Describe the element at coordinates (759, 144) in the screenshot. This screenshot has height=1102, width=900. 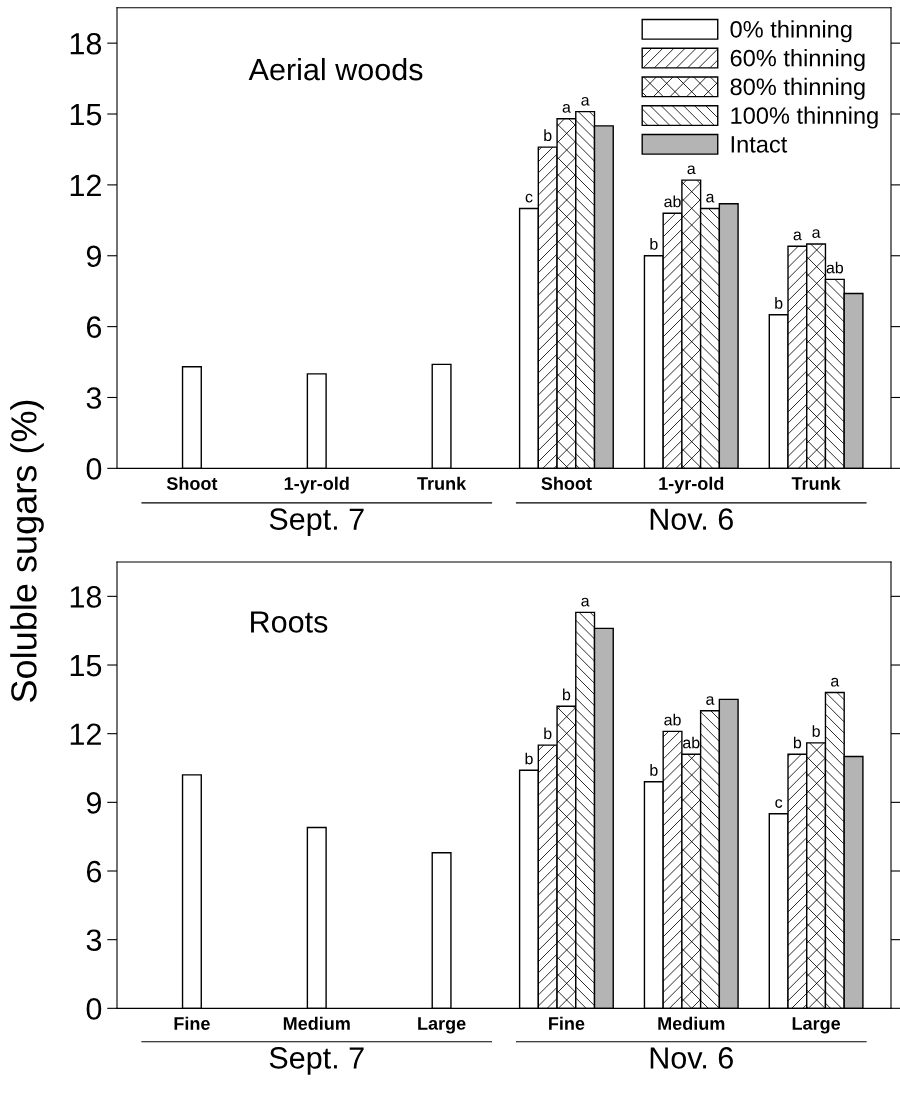
I see `legend-label: Intact` at that location.